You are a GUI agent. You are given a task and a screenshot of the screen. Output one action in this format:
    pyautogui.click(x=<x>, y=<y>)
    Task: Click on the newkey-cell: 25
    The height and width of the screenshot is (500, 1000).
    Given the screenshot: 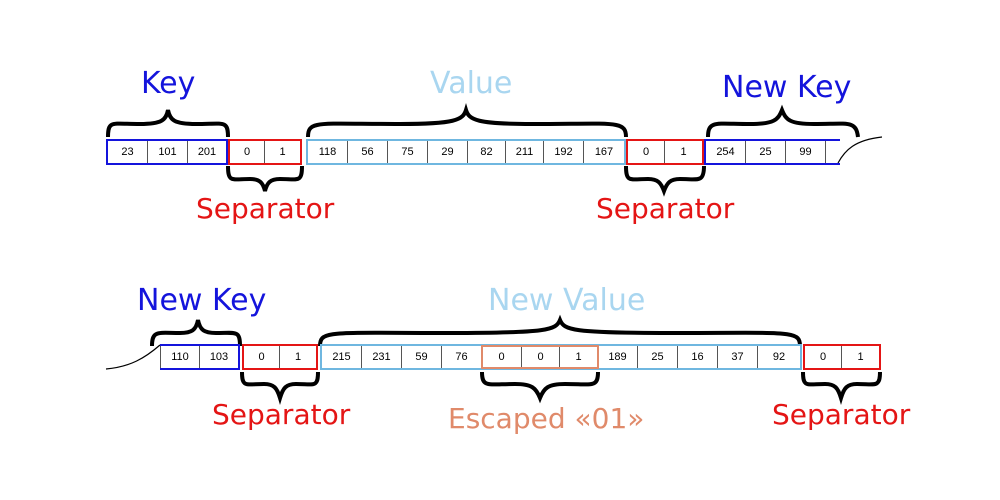 What is the action you would take?
    pyautogui.click(x=766, y=152)
    